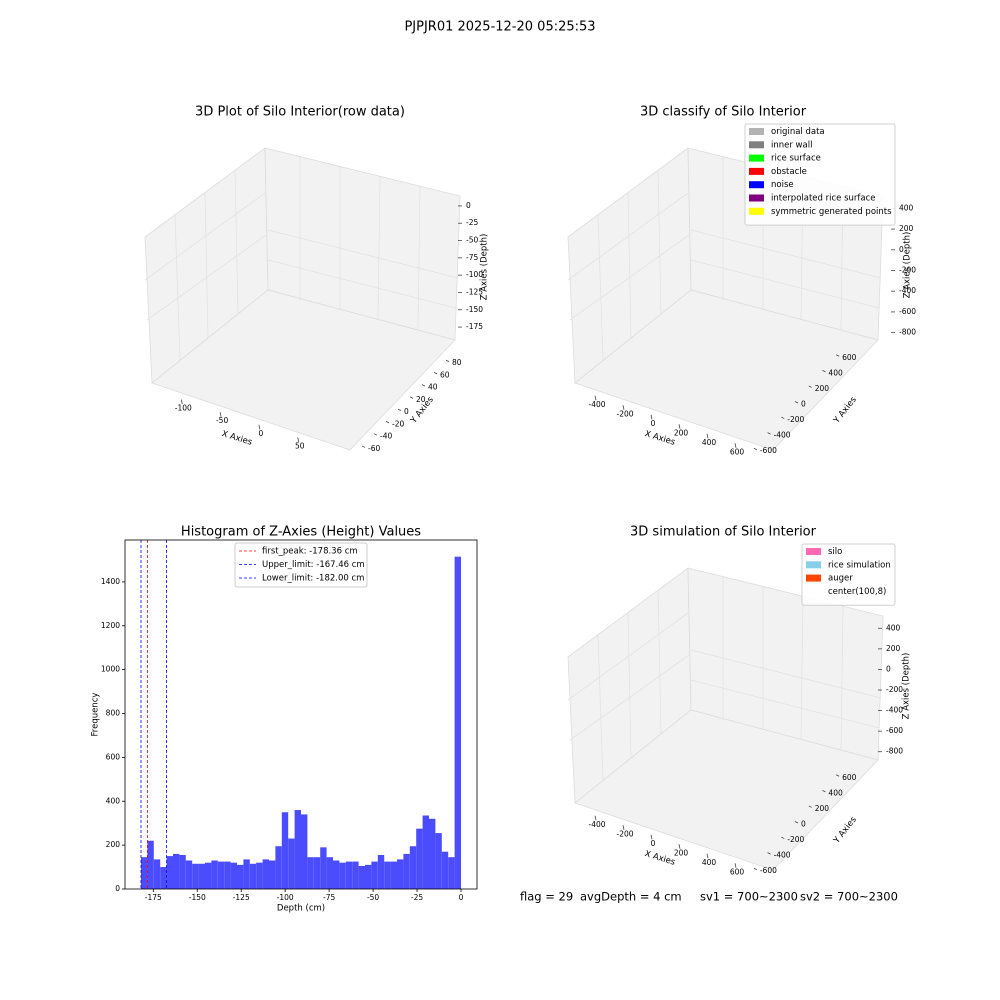 The height and width of the screenshot is (1000, 1000). Describe the element at coordinates (907, 686) in the screenshot. I see `z-axis-label: Z Axies (Depth)` at that location.